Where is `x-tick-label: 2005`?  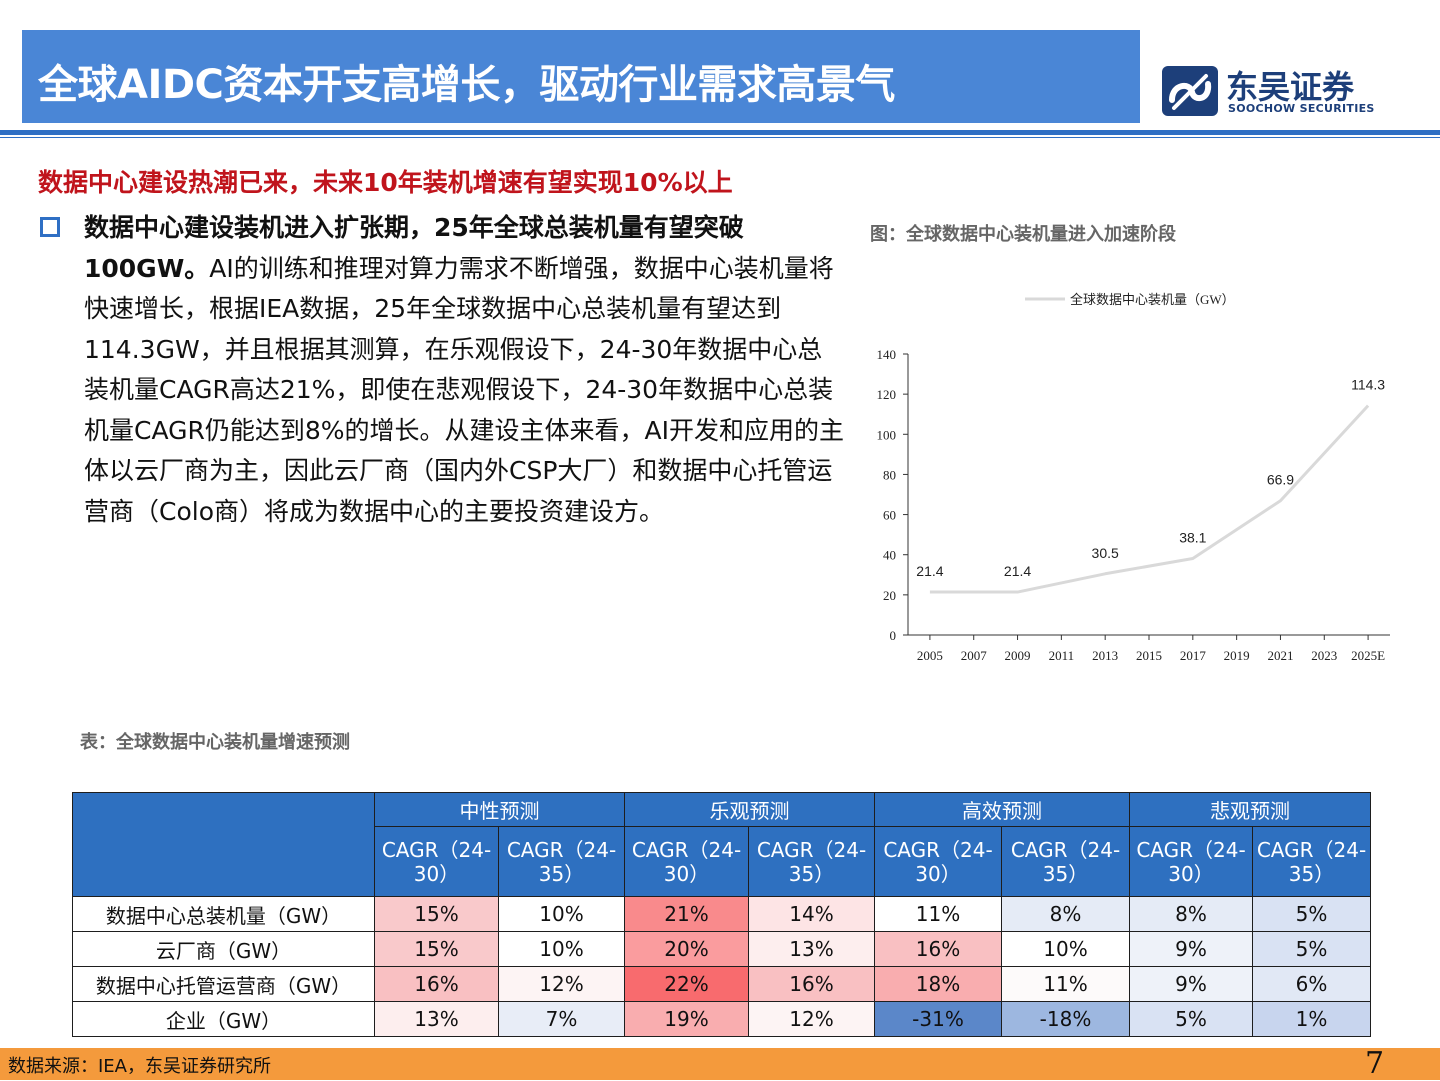
x-tick-label: 2005 is located at coordinates (930, 655).